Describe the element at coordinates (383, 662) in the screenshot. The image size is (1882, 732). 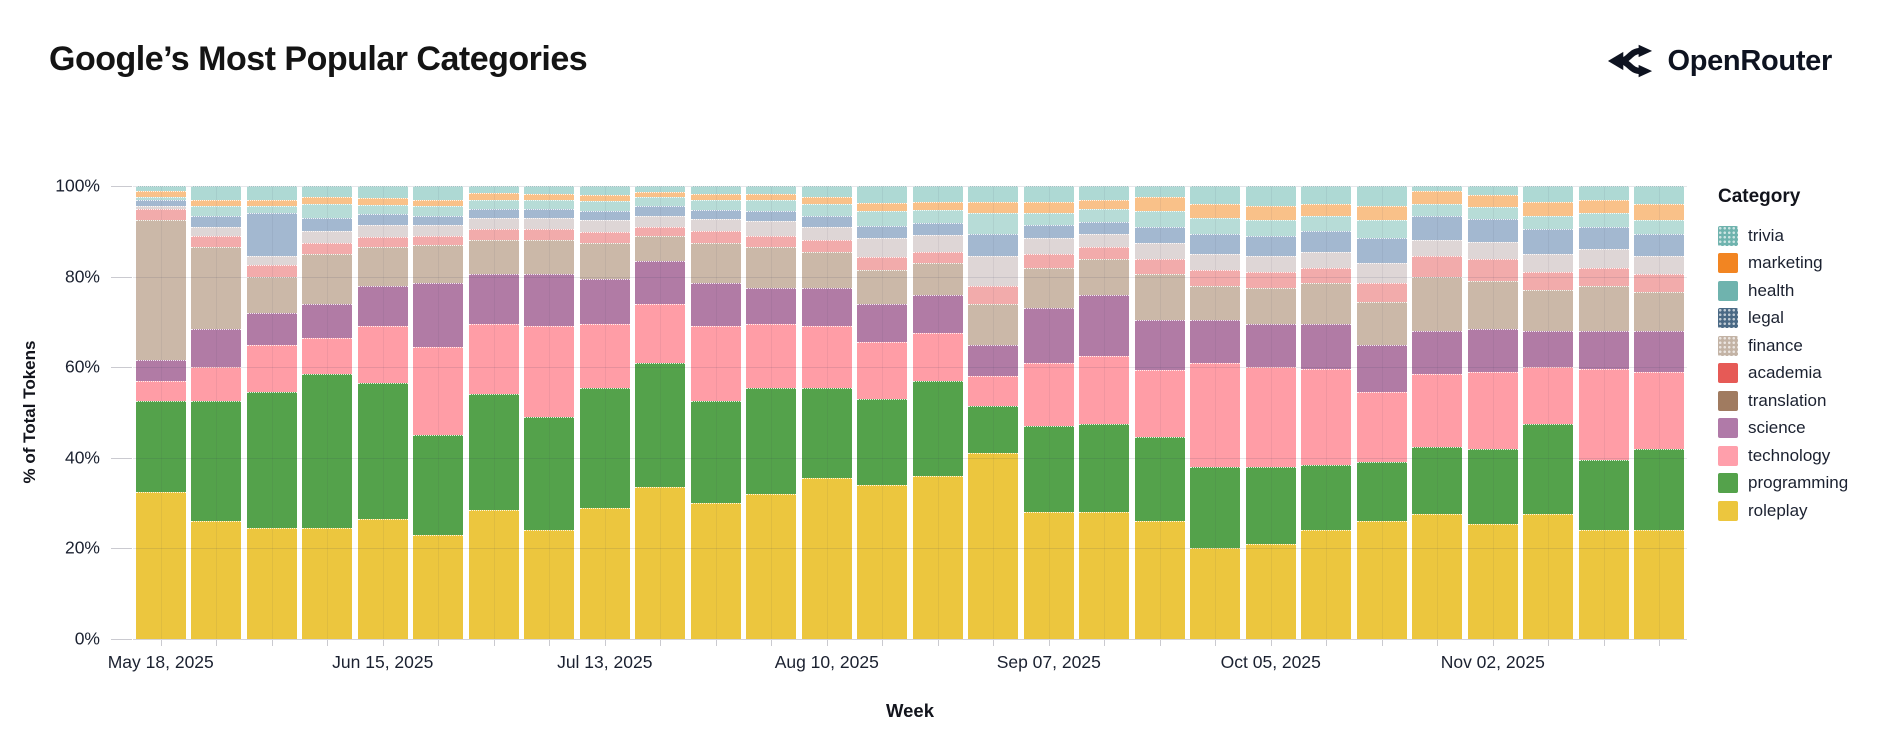
I see `x-tick-label: Jun 15, 2025` at that location.